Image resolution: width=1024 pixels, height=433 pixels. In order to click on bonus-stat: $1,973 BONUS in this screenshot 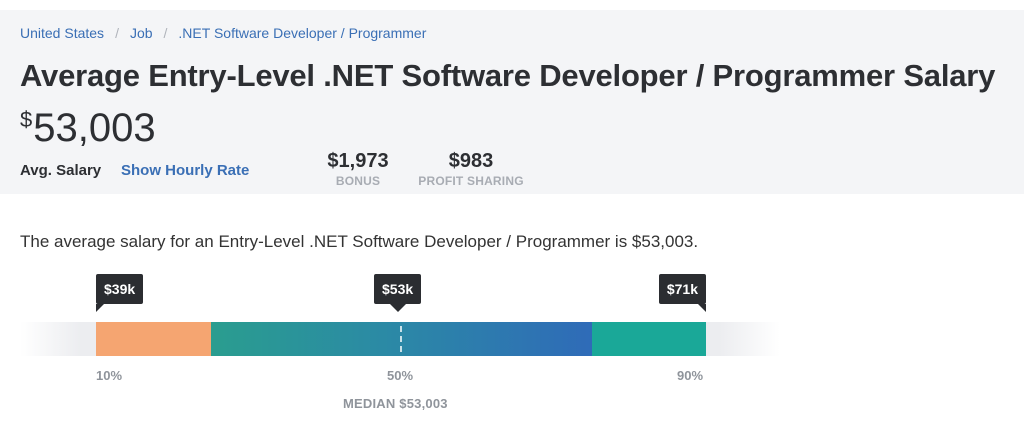, I will do `click(358, 169)`.